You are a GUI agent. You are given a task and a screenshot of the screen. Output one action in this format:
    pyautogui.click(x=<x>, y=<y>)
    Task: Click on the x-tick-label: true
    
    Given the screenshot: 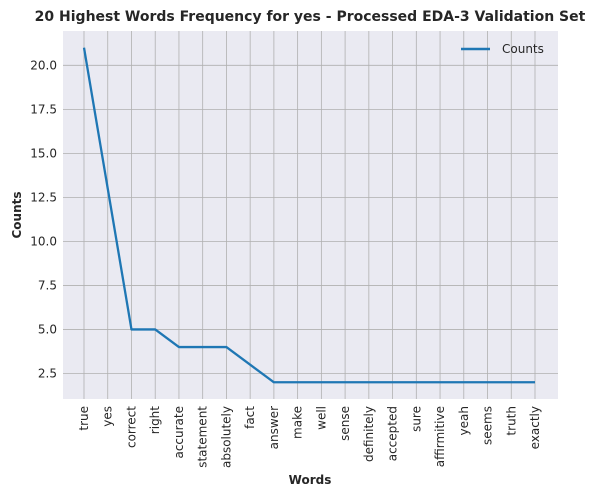 What is the action you would take?
    pyautogui.click(x=84, y=418)
    